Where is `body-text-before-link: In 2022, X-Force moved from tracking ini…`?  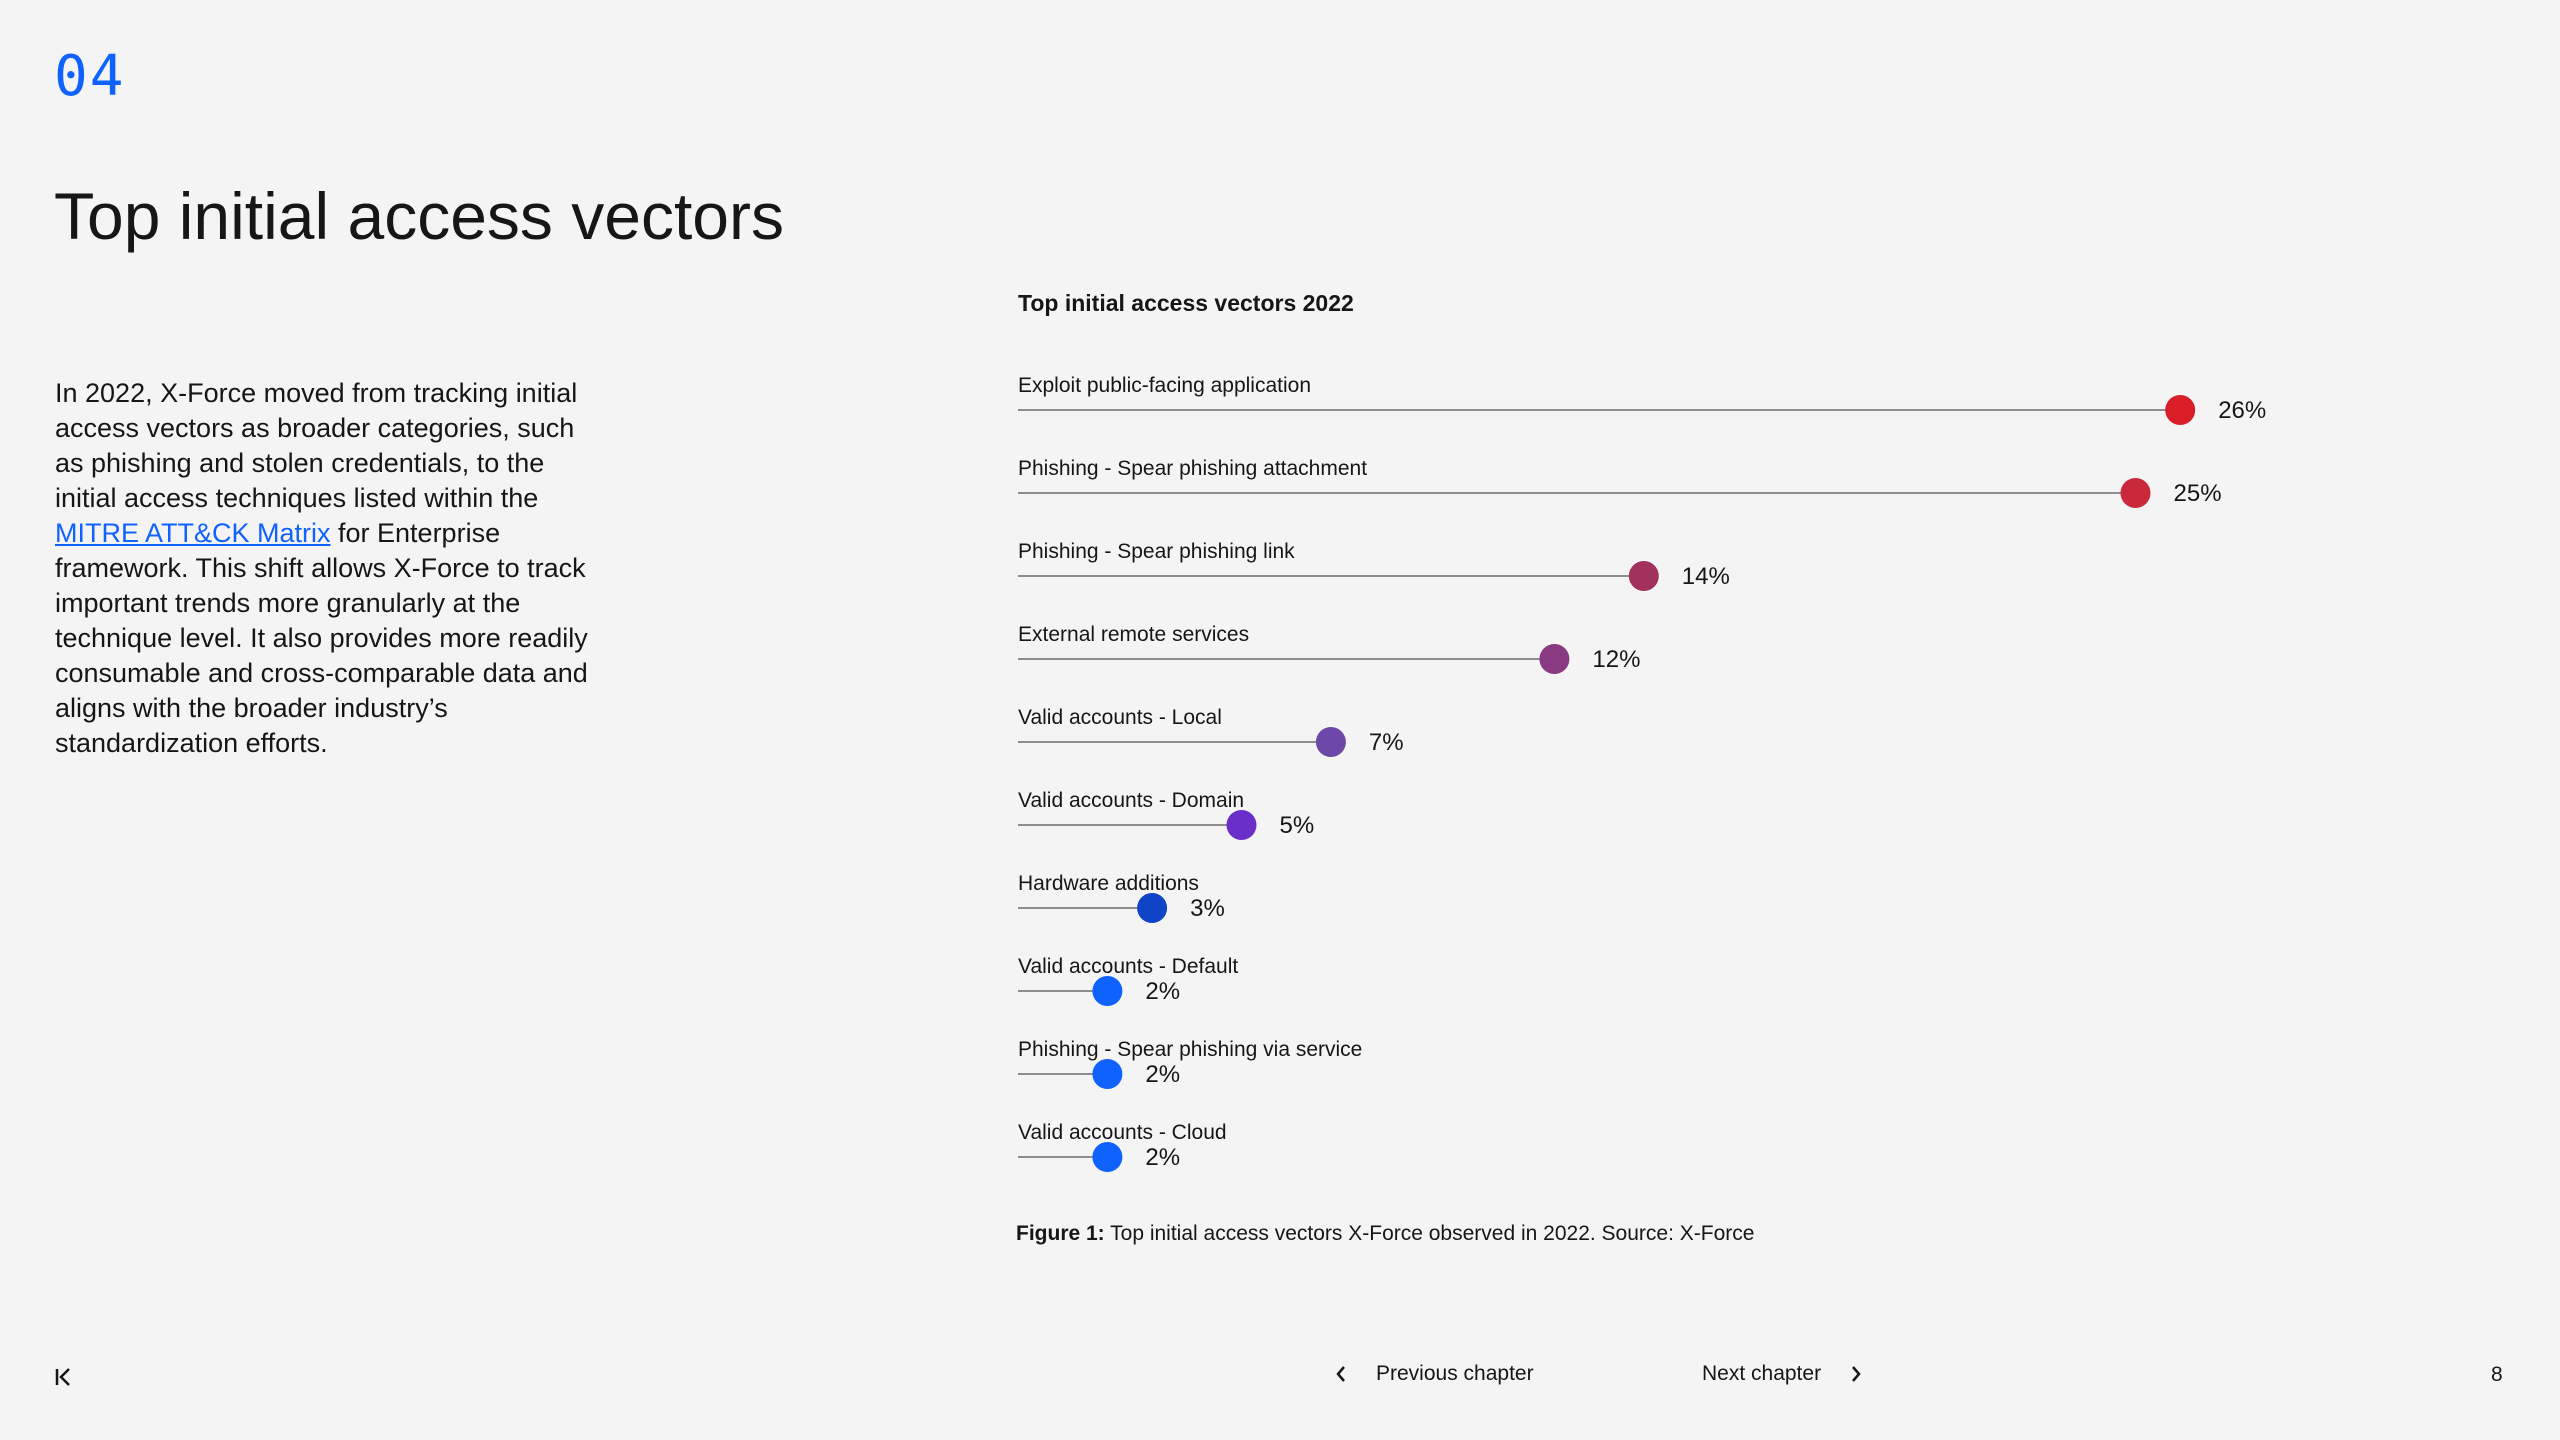
body-text-before-link: In 2022, X-Force moved from tracking ini… is located at coordinates (316, 445).